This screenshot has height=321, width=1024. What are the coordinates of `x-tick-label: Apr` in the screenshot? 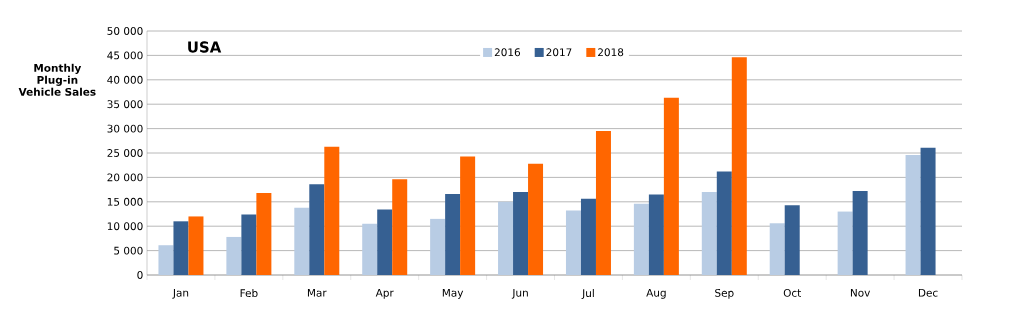 It's located at (384, 293).